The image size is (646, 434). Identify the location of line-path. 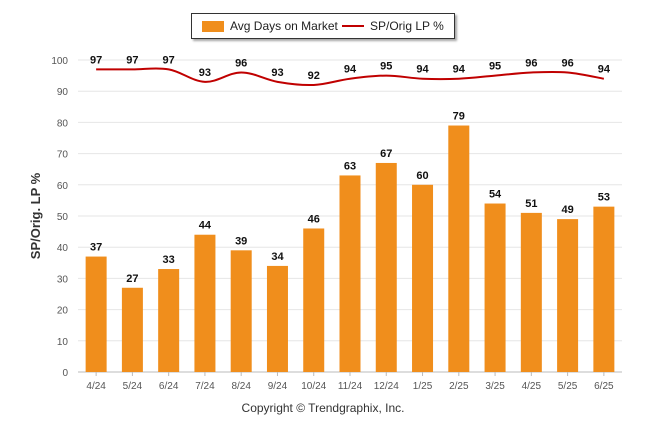
(350, 77).